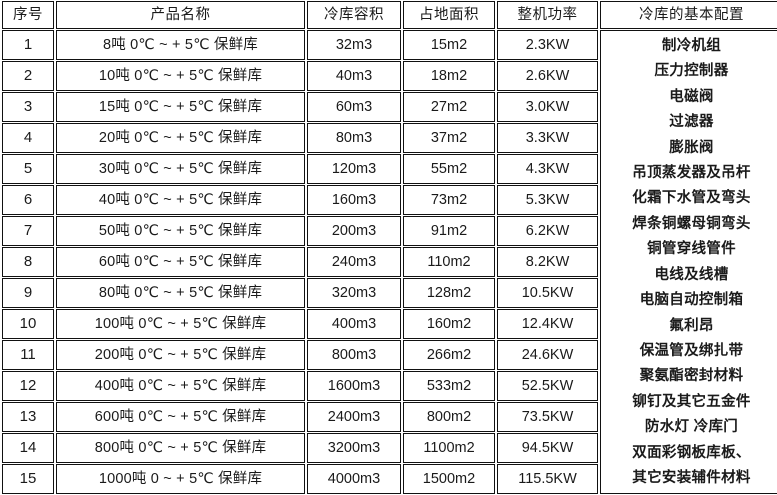 This screenshot has height=495, width=777. What do you see at coordinates (28, 417) in the screenshot?
I see `cell-index: 13` at bounding box center [28, 417].